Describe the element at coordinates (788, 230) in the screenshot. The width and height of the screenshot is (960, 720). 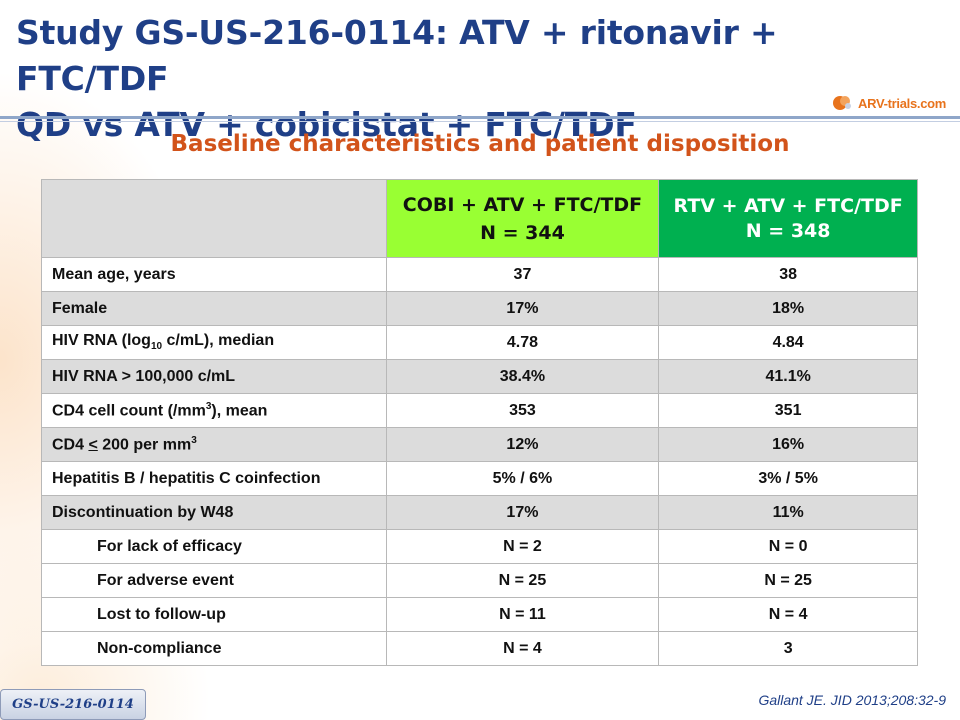
I see `column-header-rtv-n: N = 348` at that location.